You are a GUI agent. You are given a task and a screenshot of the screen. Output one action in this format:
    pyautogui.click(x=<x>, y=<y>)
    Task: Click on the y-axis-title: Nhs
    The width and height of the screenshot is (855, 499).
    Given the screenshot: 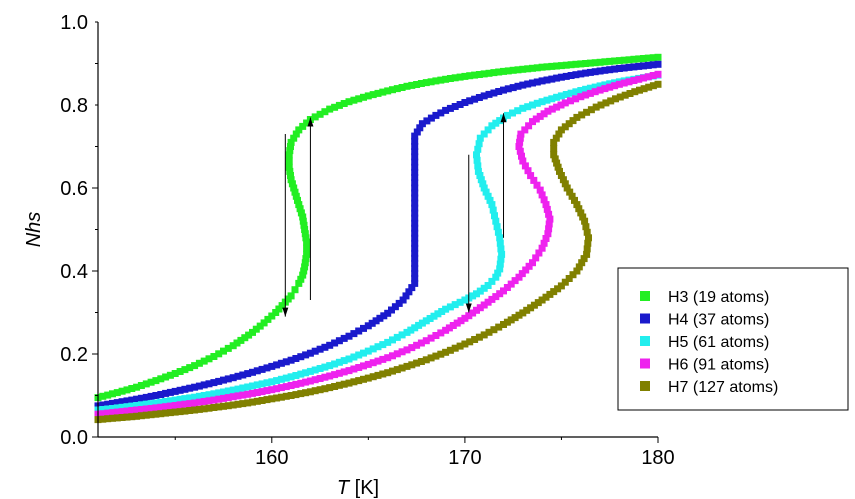 What is the action you would take?
    pyautogui.click(x=34, y=230)
    